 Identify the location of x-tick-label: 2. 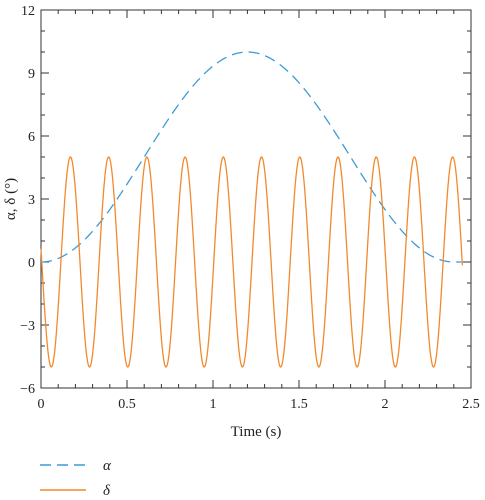
(385, 404).